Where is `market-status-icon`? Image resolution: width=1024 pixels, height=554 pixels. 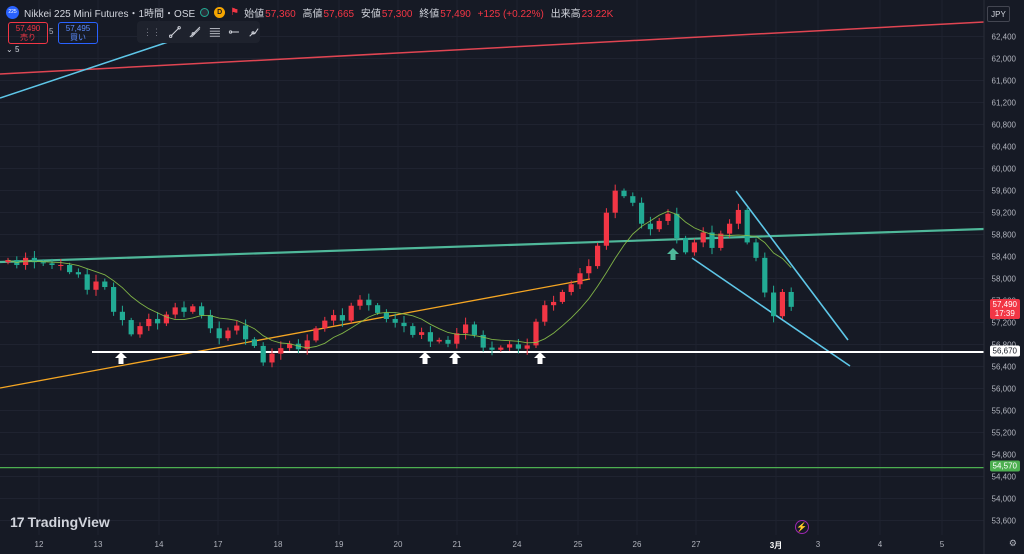 market-status-icon is located at coordinates (205, 12).